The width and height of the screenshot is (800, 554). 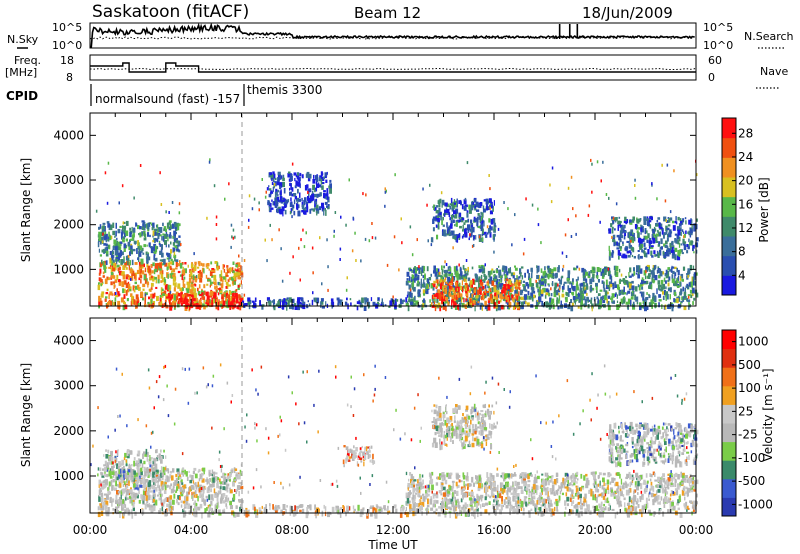 I want to click on power-colorbar-label: Power [dB], so click(x=764, y=209).